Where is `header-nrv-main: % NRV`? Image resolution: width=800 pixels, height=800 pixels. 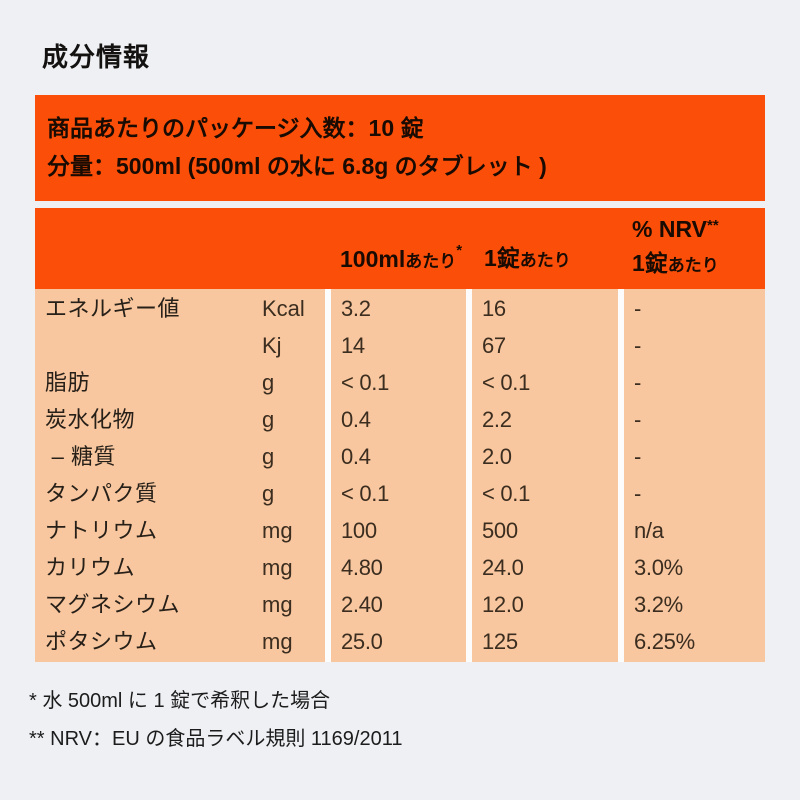 header-nrv-main: % NRV is located at coordinates (669, 229).